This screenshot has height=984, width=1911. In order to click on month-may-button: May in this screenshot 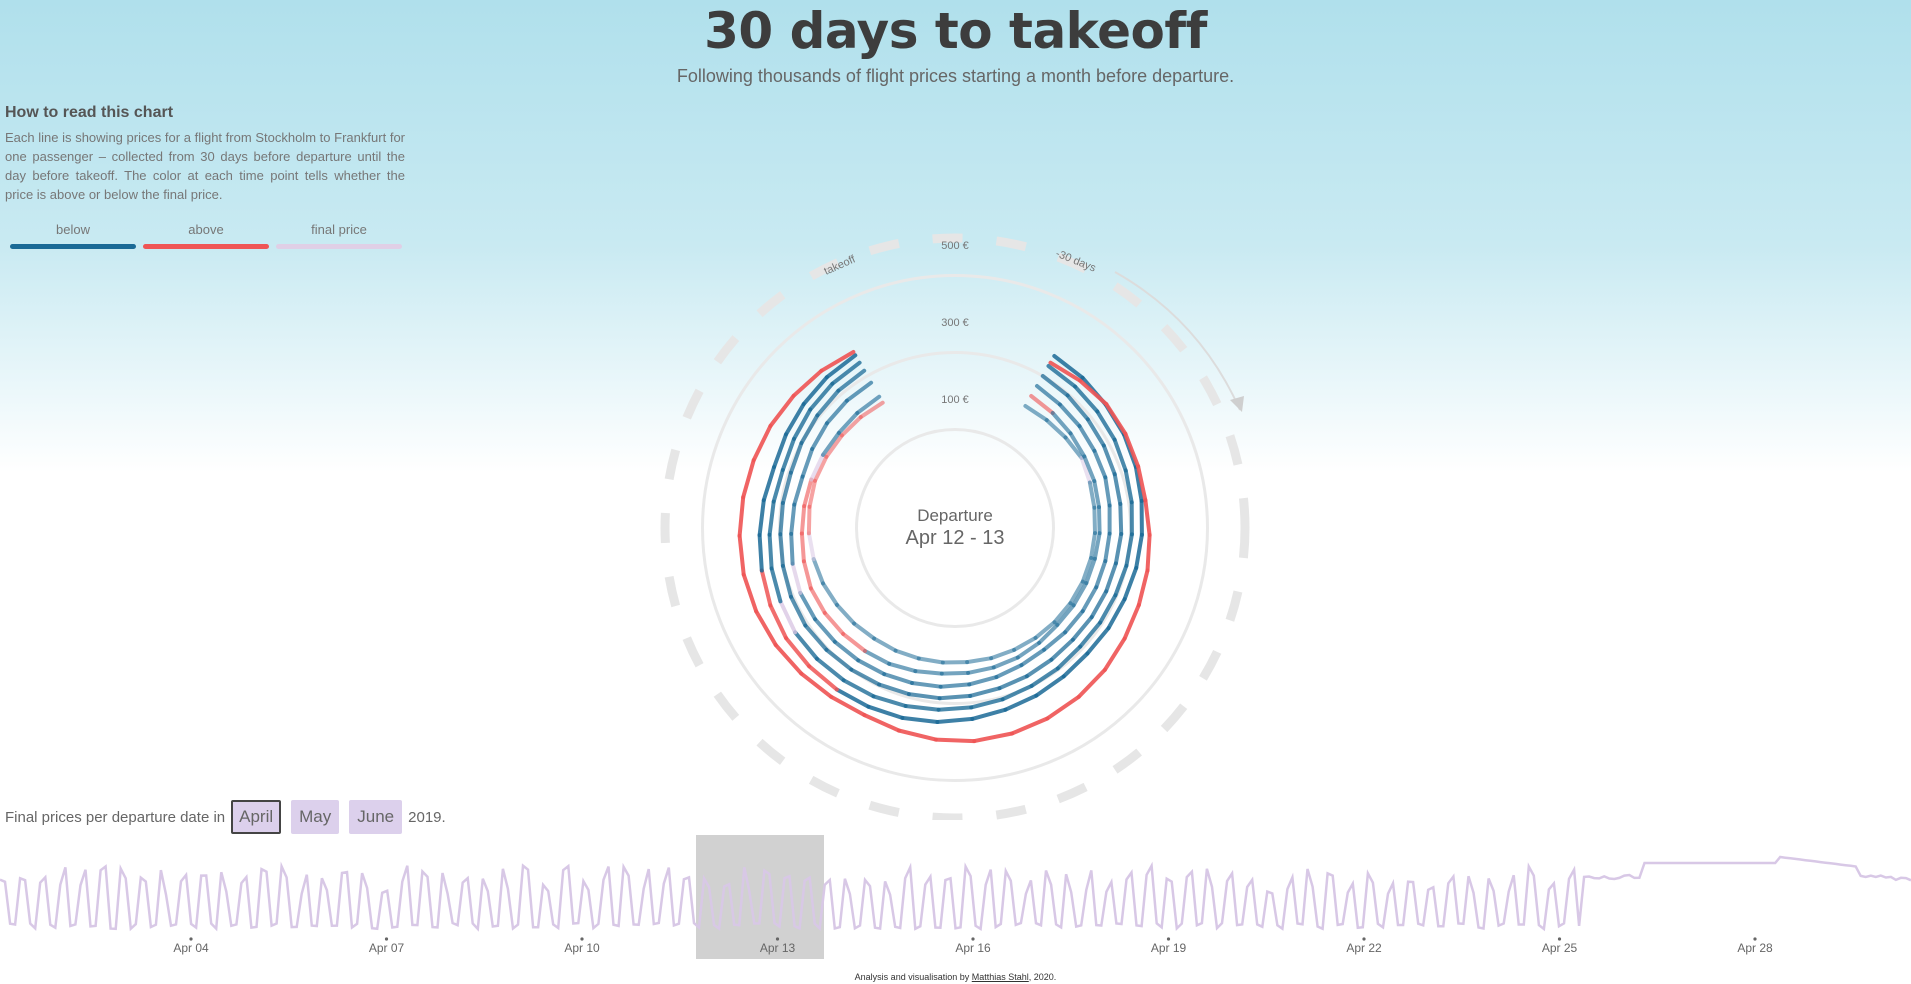, I will do `click(315, 817)`.